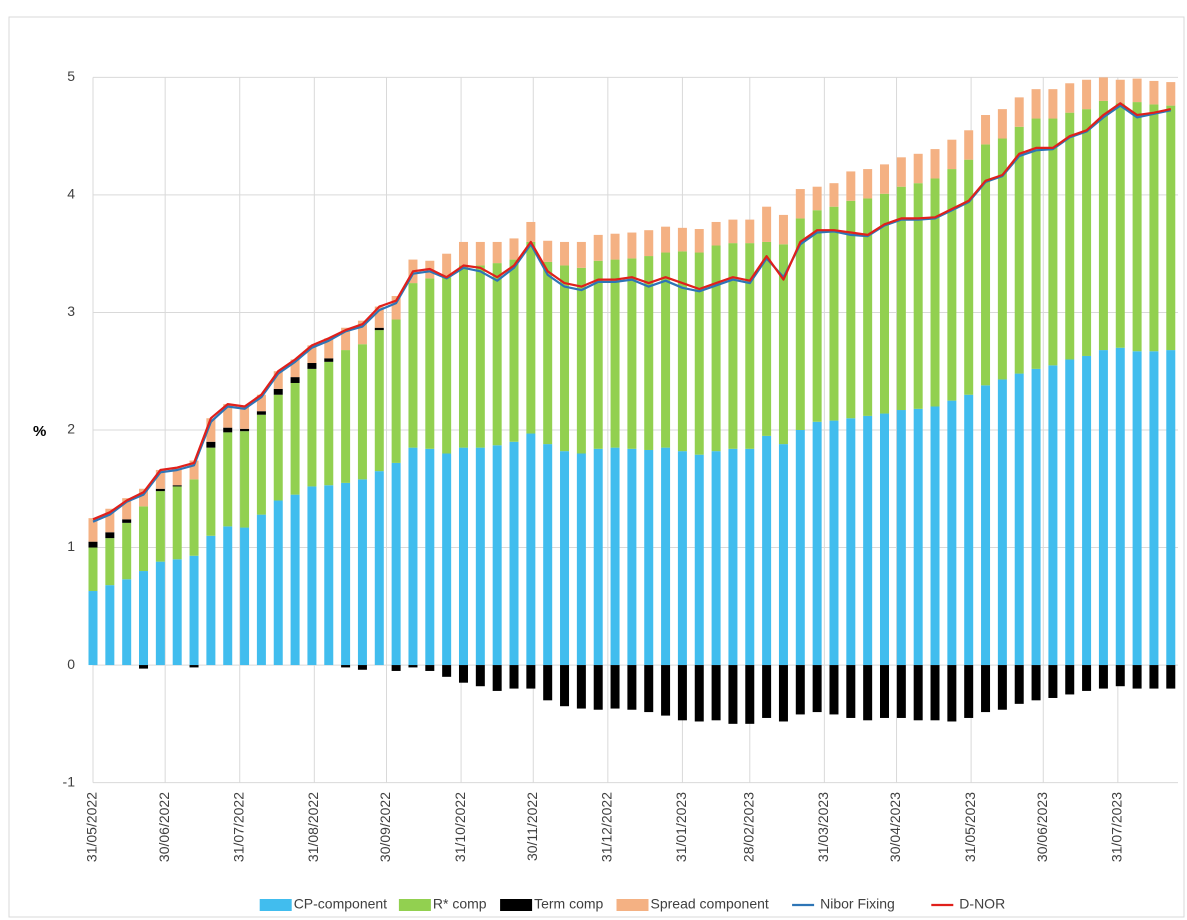  I want to click on x-tick-label: 28/02/2023, so click(748, 827).